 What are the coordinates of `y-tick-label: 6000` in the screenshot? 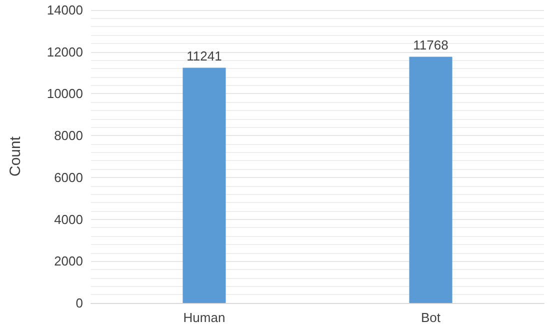 It's located at (68, 177).